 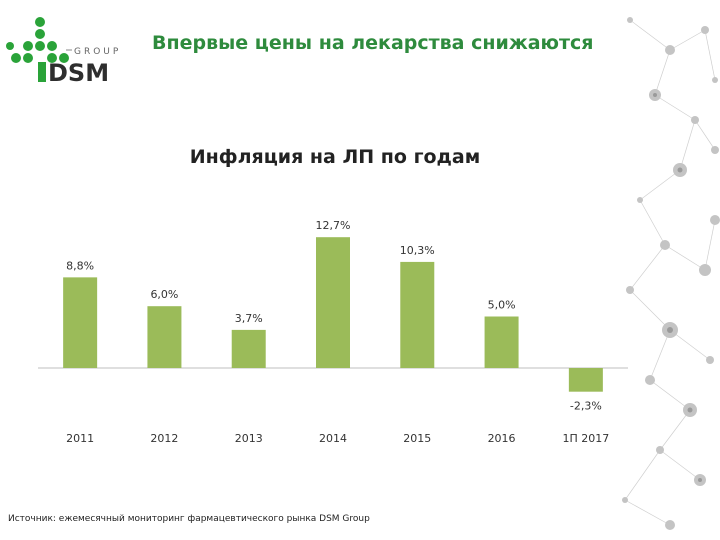 What do you see at coordinates (333, 225) in the screenshot?
I see `value-label-2014: 12,7%` at bounding box center [333, 225].